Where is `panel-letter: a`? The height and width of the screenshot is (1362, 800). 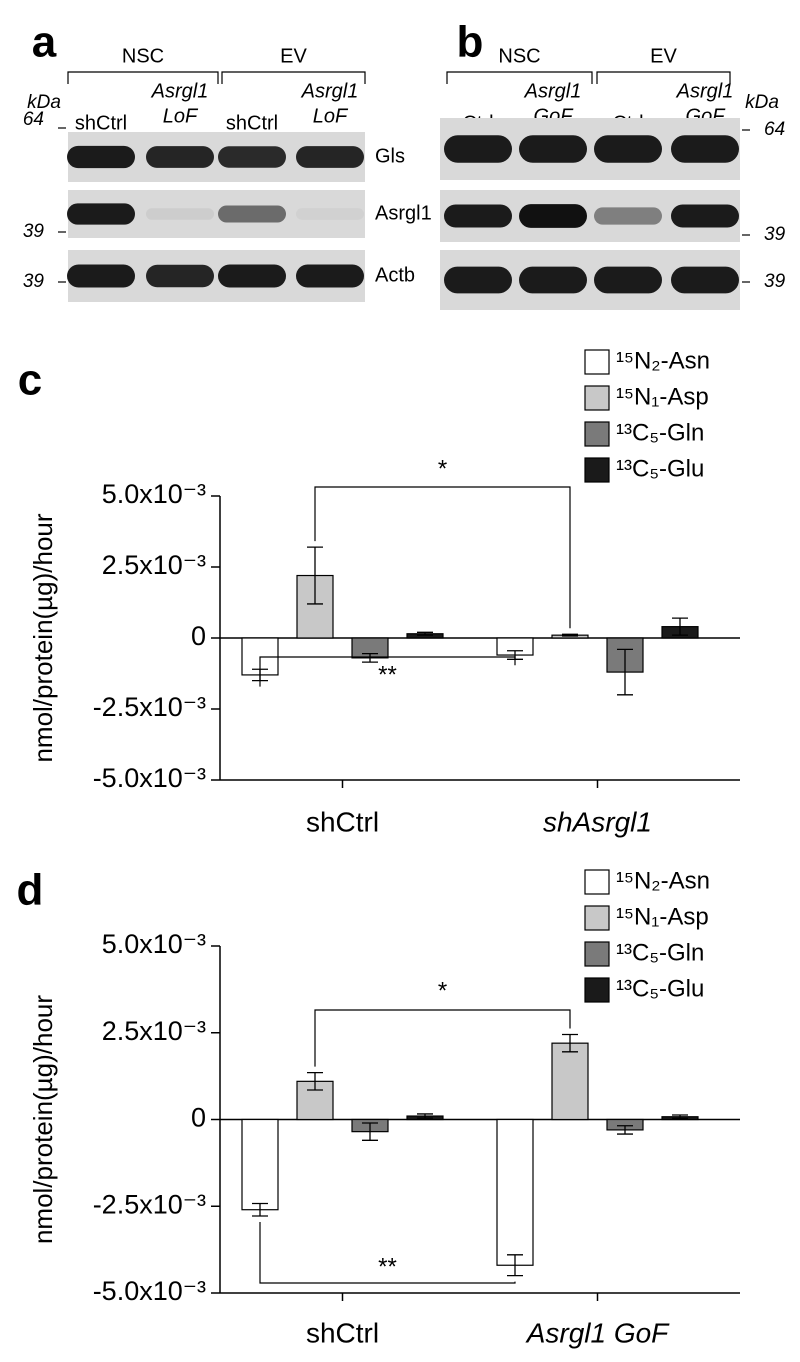
panel-letter: a is located at coordinates (44, 42).